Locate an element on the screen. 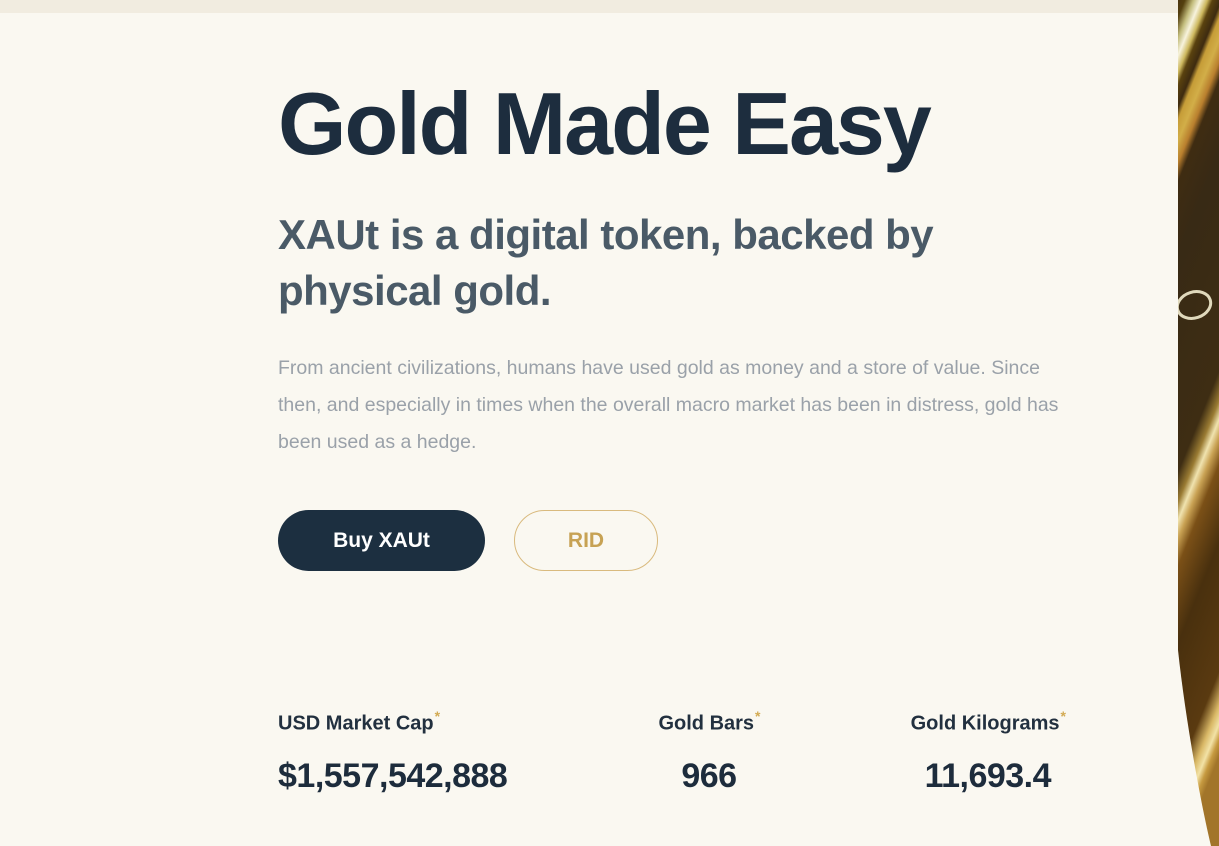  stat-value: 11,693.4 is located at coordinates (988, 775).